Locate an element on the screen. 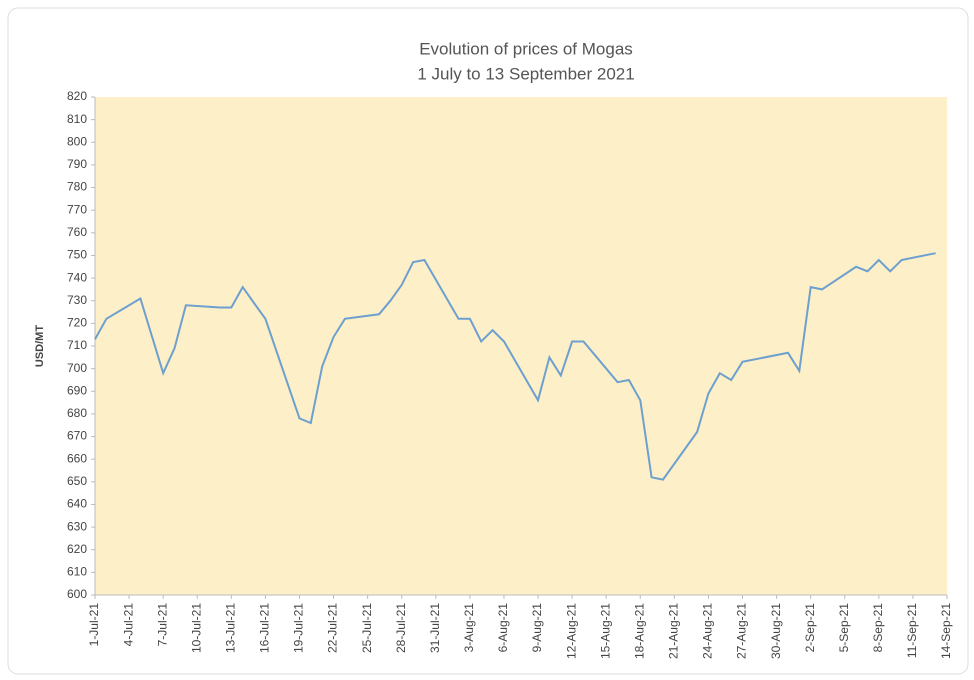  x-tick-label: 11-Sep-21 is located at coordinates (912, 630).